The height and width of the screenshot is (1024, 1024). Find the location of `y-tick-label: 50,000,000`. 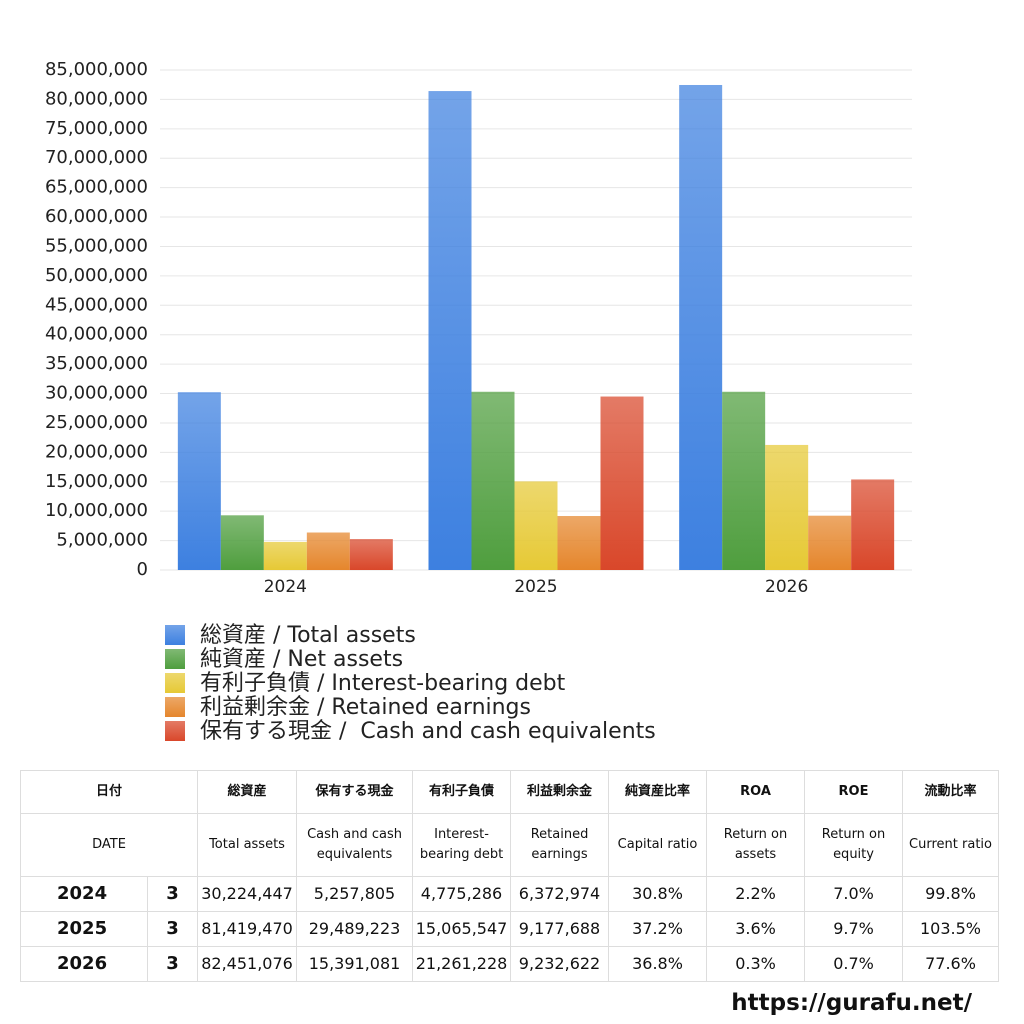

y-tick-label: 50,000,000 is located at coordinates (96, 275).